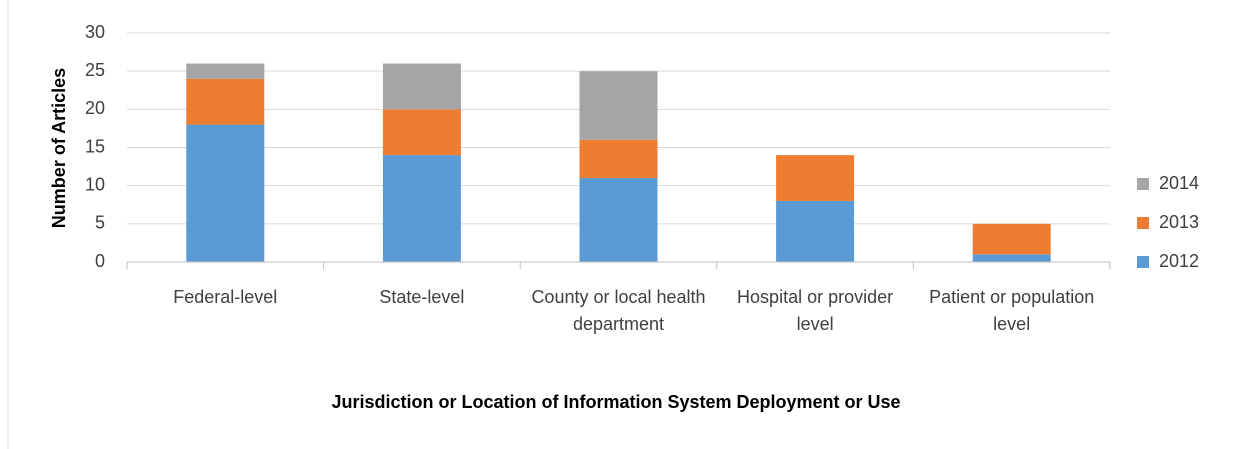  I want to click on x-tick-label: Hospital or provider level, so click(815, 310).